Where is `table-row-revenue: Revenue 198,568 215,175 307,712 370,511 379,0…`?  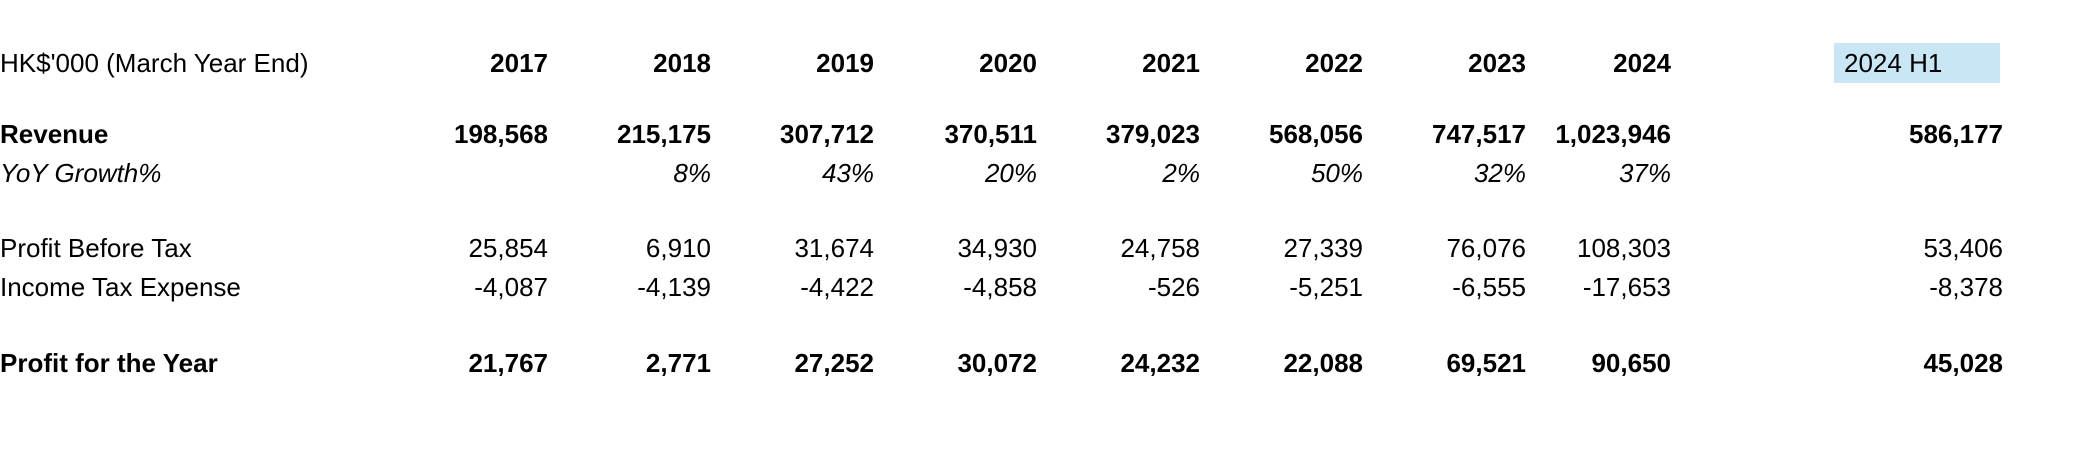 table-row-revenue: Revenue 198,568 215,175 307,712 370,511 379,0… is located at coordinates (1001, 134).